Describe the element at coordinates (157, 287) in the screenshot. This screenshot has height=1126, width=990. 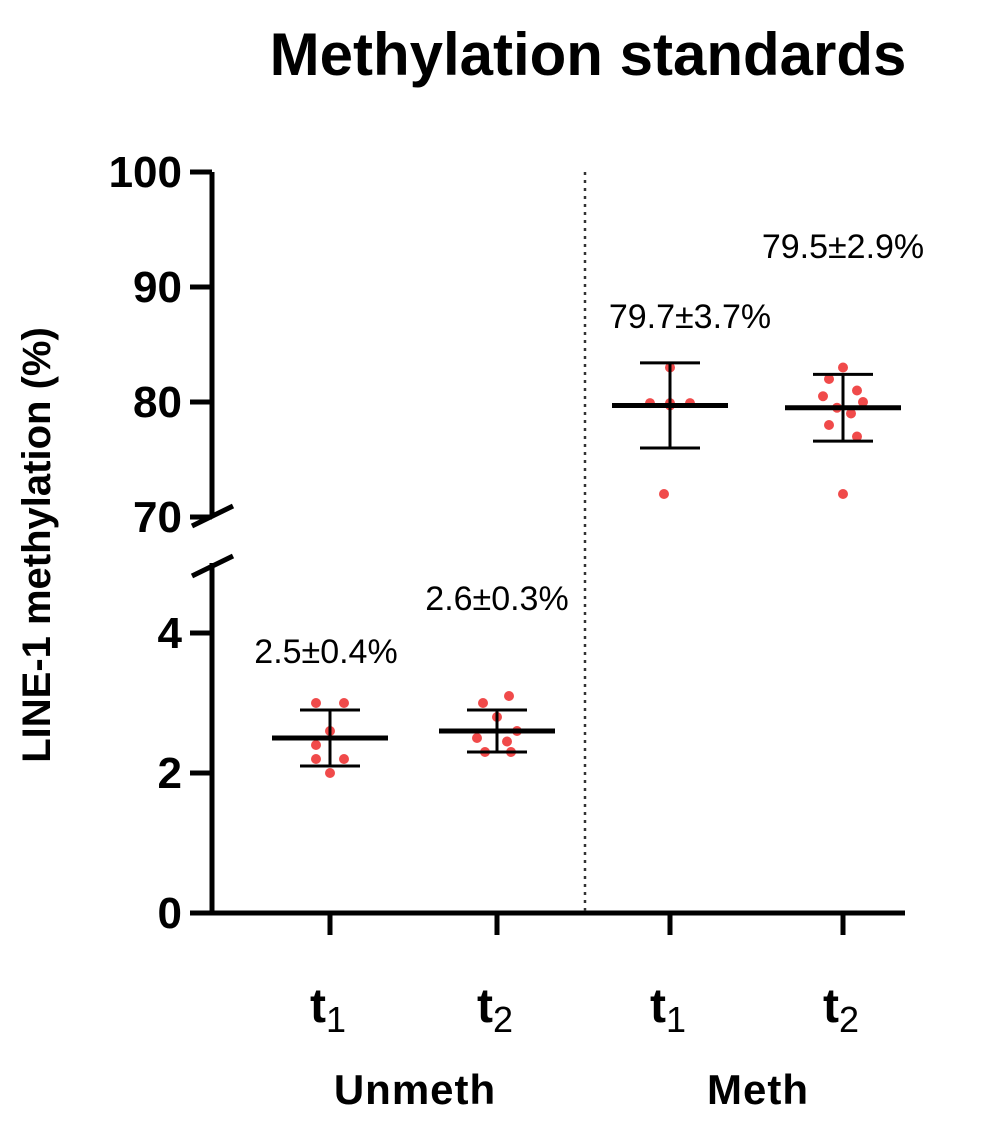
I see `y-tick-label: 90` at that location.